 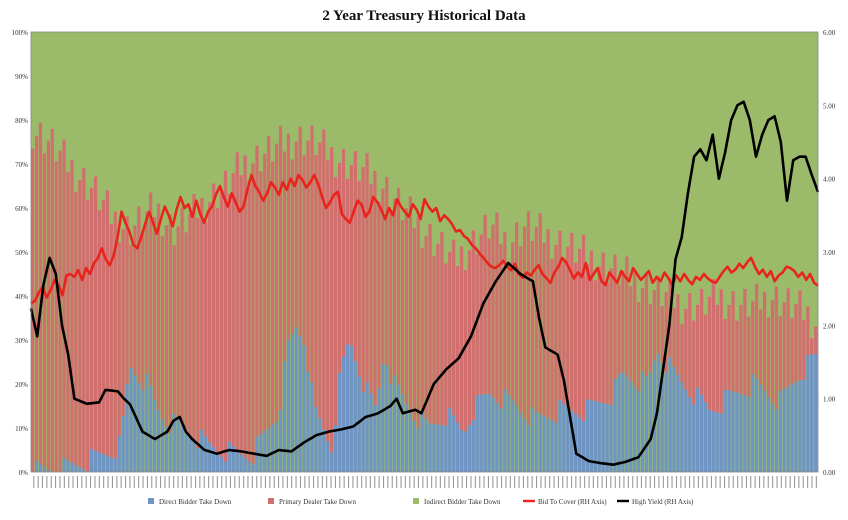 What do you see at coordinates (21, 253) in the screenshot?
I see `left-axis-tick-label: 50%` at bounding box center [21, 253].